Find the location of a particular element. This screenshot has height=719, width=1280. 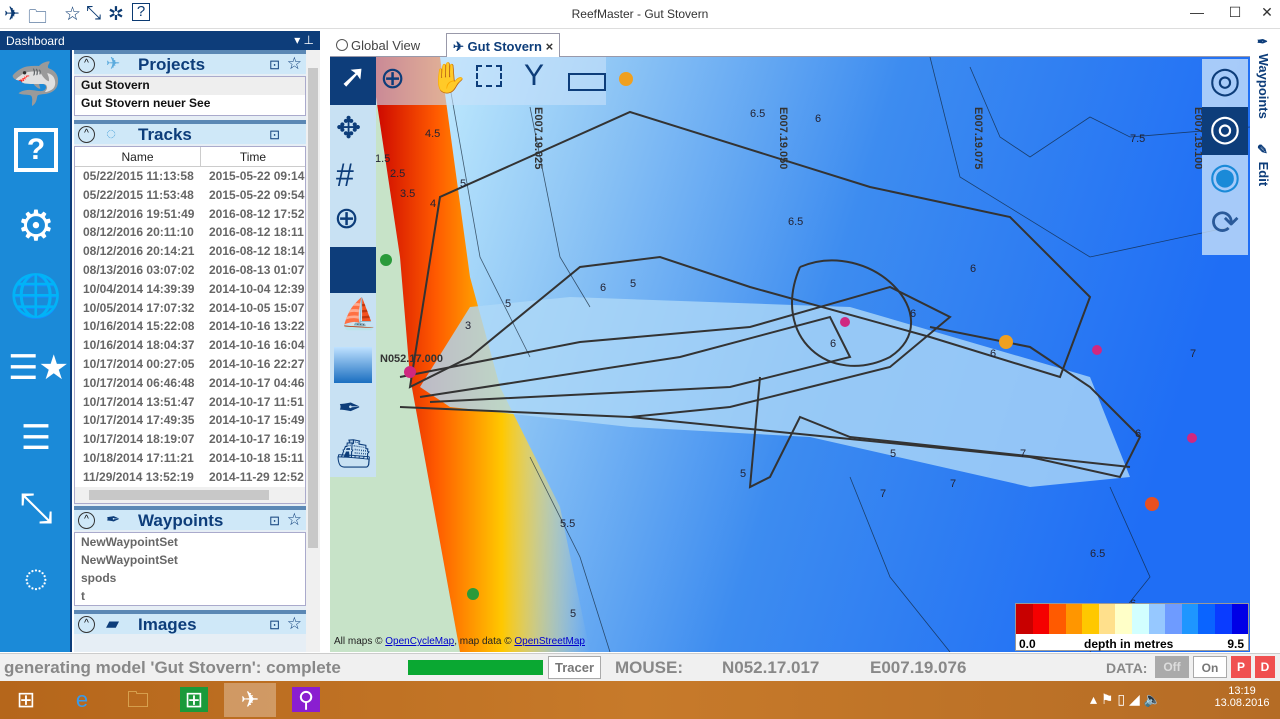

store-icon: ⊞ is located at coordinates (194, 700).